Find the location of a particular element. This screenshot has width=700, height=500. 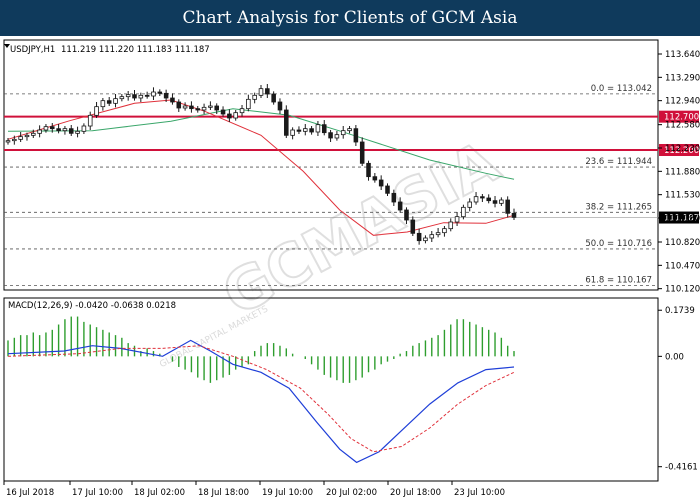

x-tick-label: 17 Jul 10:00 is located at coordinates (97, 493).